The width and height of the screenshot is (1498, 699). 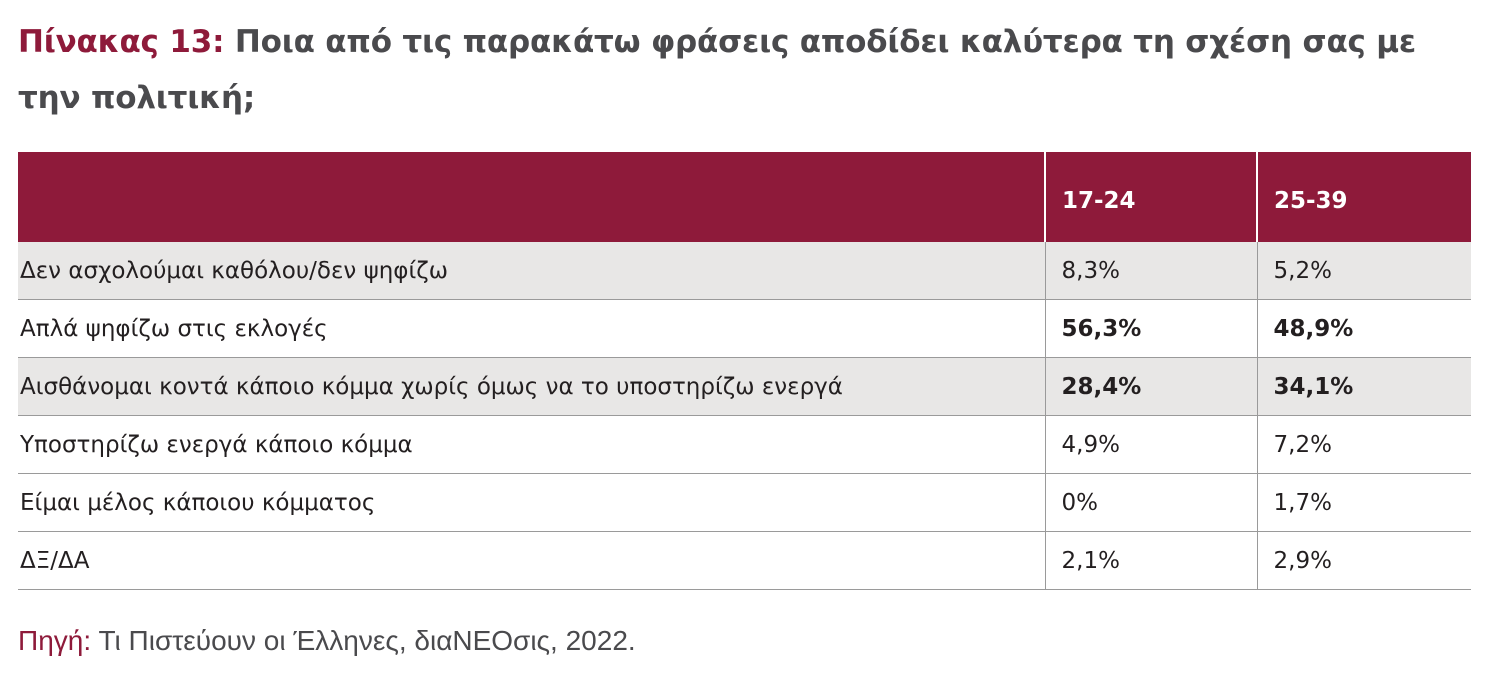 I want to click on header-age-25-39: 25-39, so click(x=1363, y=197).